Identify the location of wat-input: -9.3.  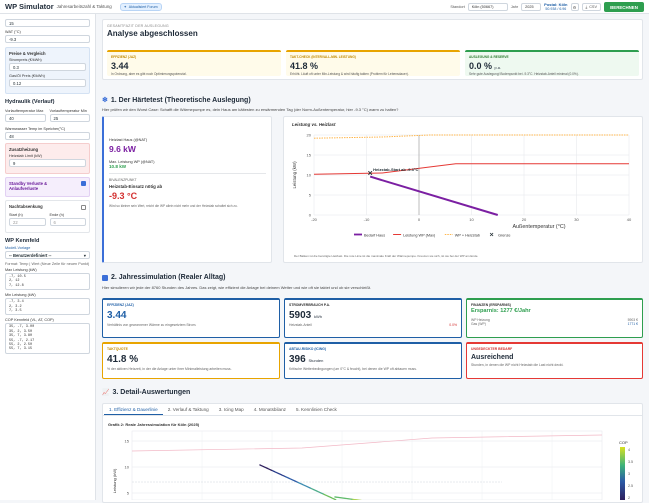
(47, 39).